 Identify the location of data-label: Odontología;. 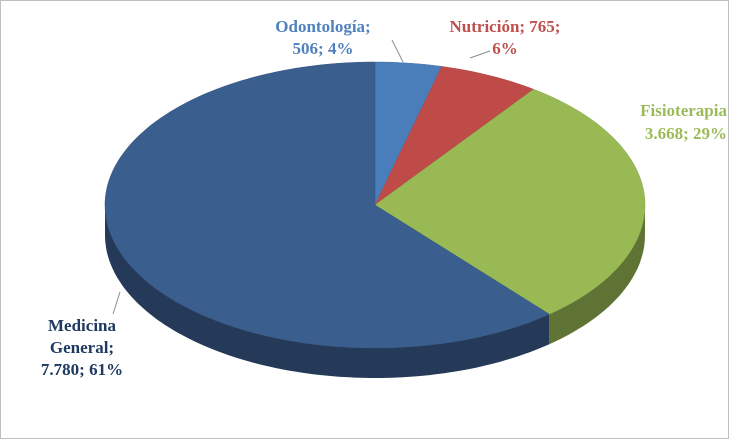
(322, 26).